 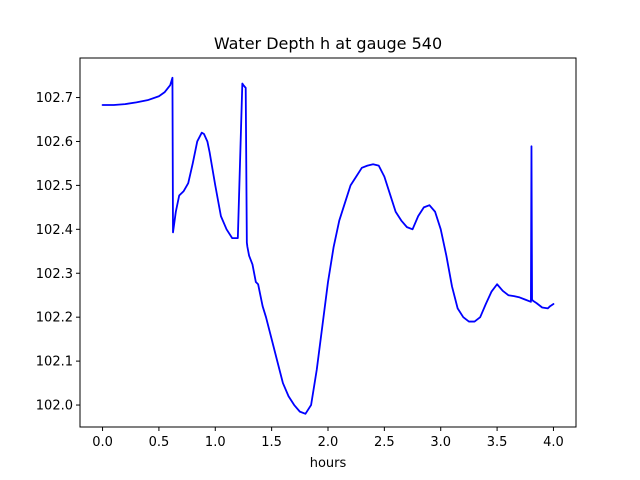 What do you see at coordinates (384, 442) in the screenshot?
I see `x-tick-label: 2.5` at bounding box center [384, 442].